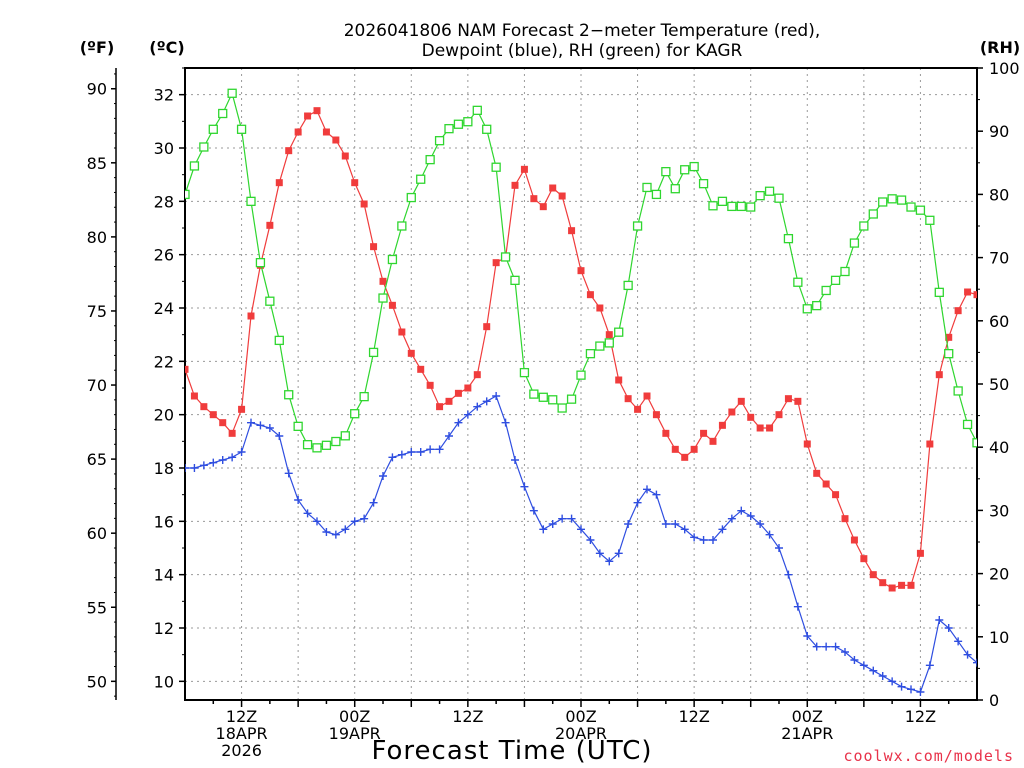 Image resolution: width=1024 pixels, height=768 pixels. What do you see at coordinates (999, 131) in the screenshot?
I see `rh-tick-label: 90` at bounding box center [999, 131].